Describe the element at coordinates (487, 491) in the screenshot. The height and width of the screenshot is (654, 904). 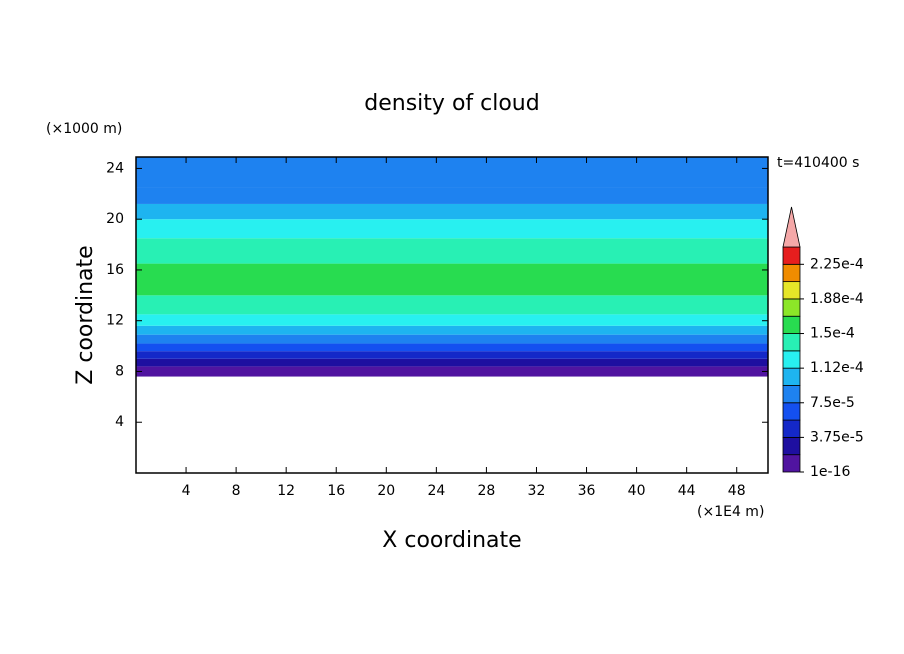
I see `x-tick-label: 28` at that location.